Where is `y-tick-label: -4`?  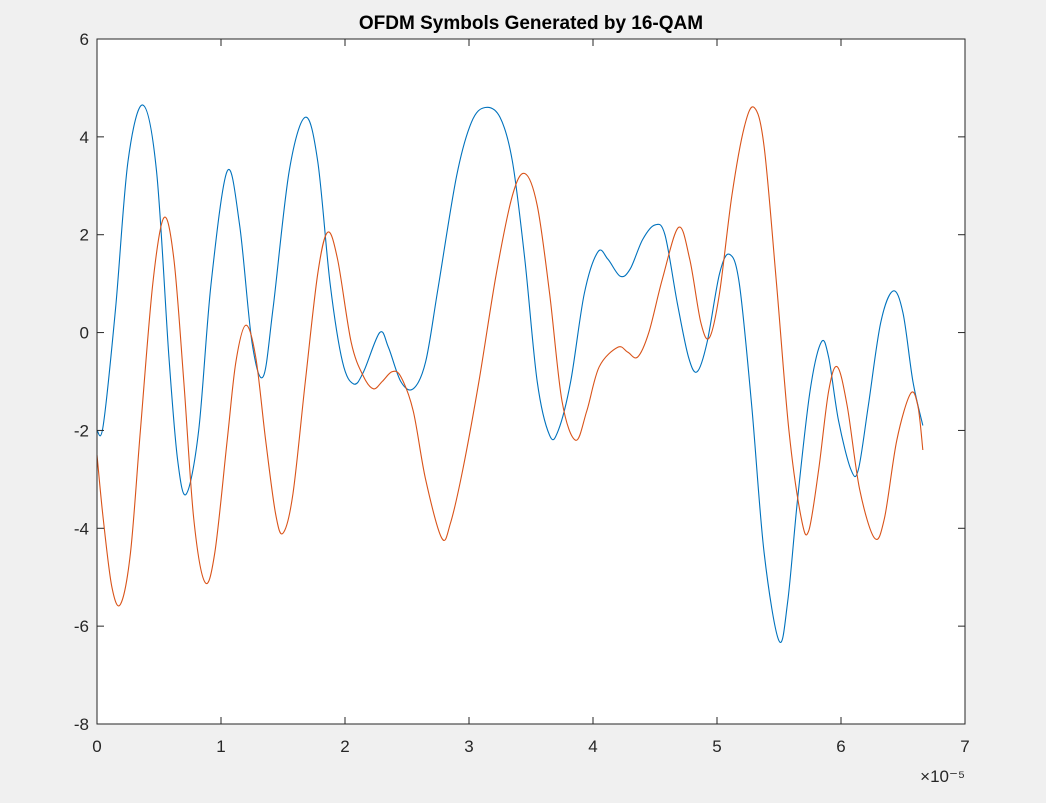
y-tick-label: -4 is located at coordinates (81, 528).